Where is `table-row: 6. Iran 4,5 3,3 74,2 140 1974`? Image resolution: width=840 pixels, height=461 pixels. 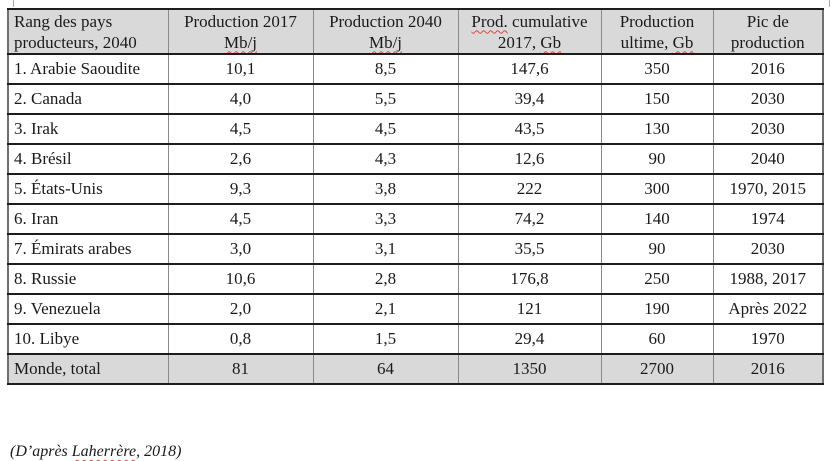 table-row: 6. Iran 4,5 3,3 74,2 140 1974 is located at coordinates (415, 219).